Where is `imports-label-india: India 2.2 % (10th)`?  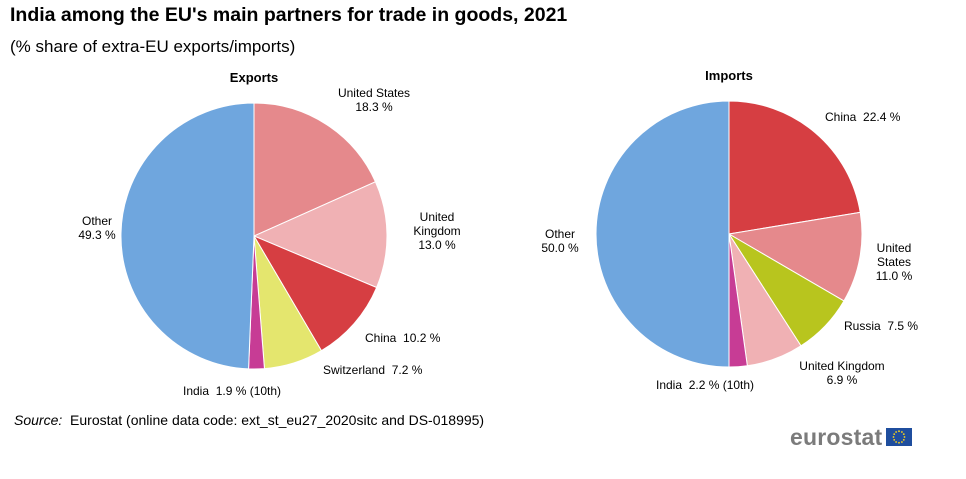
imports-label-india: India 2.2 % (10th) is located at coordinates (705, 385).